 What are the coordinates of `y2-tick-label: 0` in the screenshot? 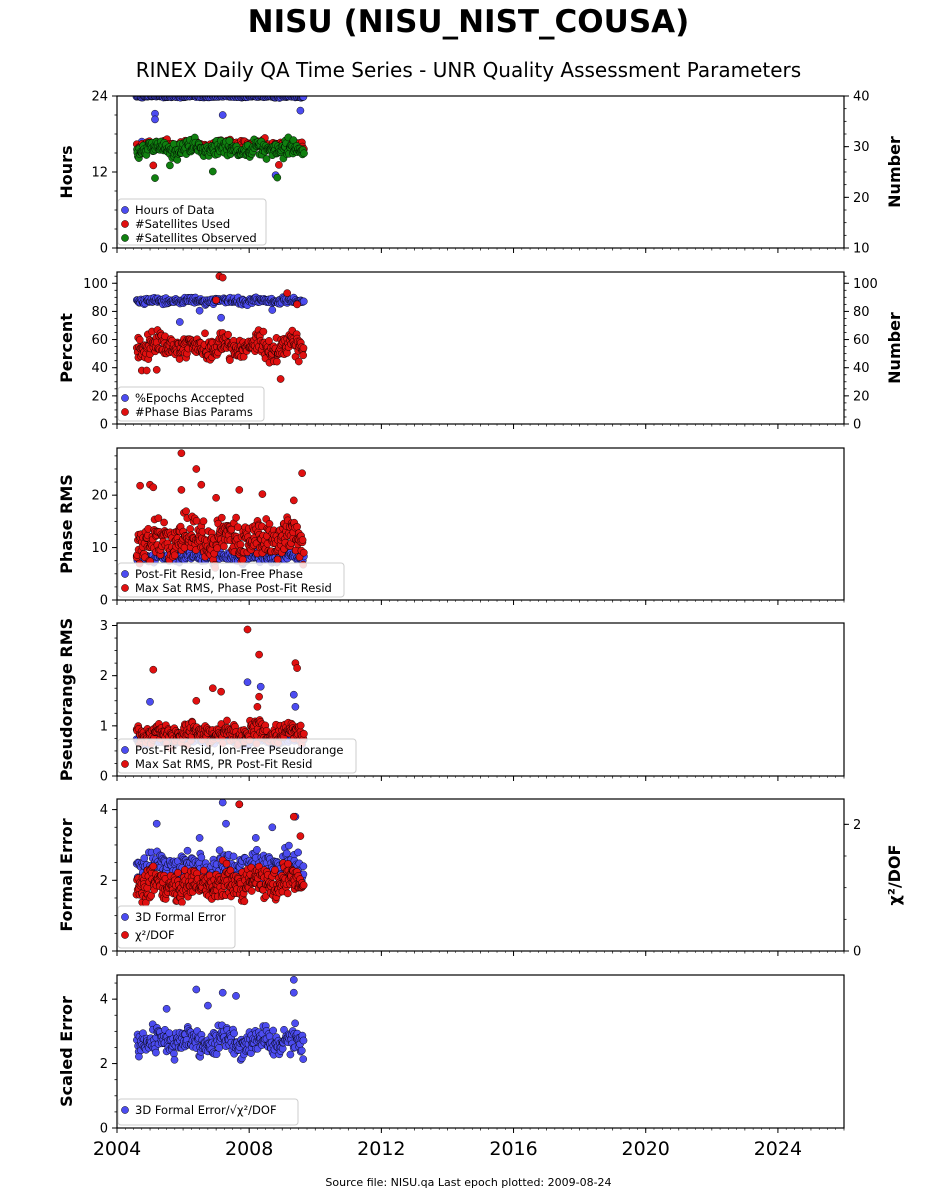 It's located at (857, 425).